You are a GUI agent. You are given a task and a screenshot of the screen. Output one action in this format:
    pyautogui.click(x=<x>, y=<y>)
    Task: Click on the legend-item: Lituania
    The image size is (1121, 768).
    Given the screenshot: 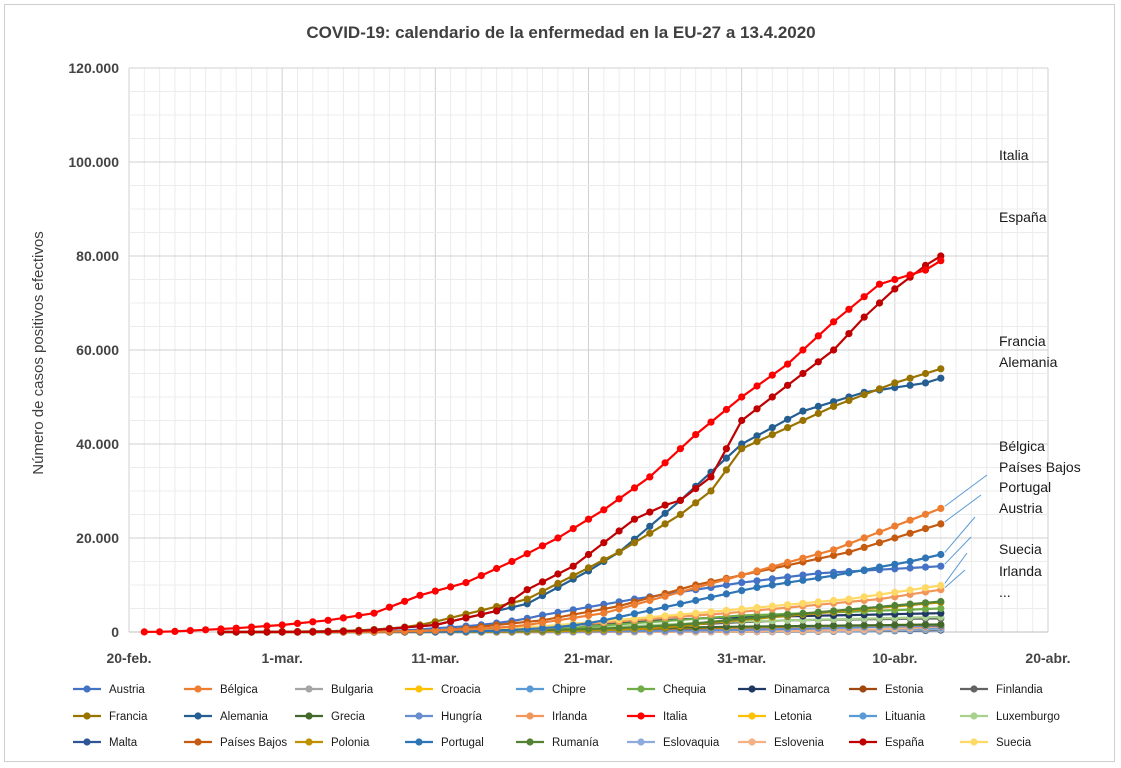 What is the action you would take?
    pyautogui.click(x=887, y=717)
    